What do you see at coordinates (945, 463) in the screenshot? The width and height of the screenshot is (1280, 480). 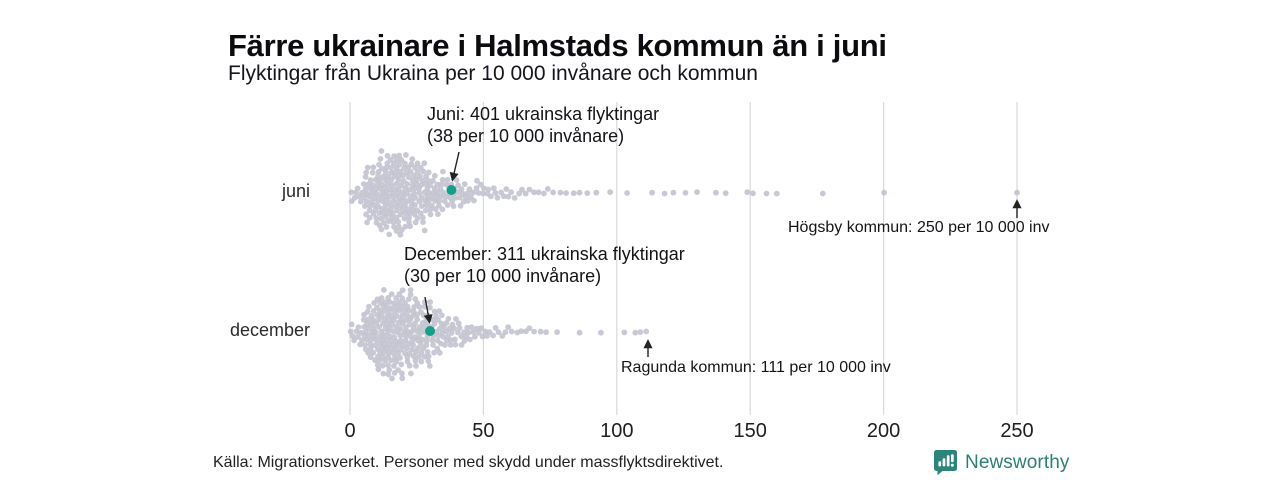 I see `newsworthy-logo-icon` at bounding box center [945, 463].